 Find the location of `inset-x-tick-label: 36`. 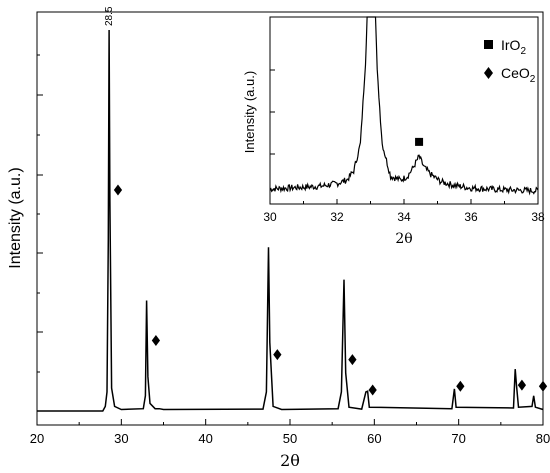

inset-x-tick-label: 36 is located at coordinates (471, 217).